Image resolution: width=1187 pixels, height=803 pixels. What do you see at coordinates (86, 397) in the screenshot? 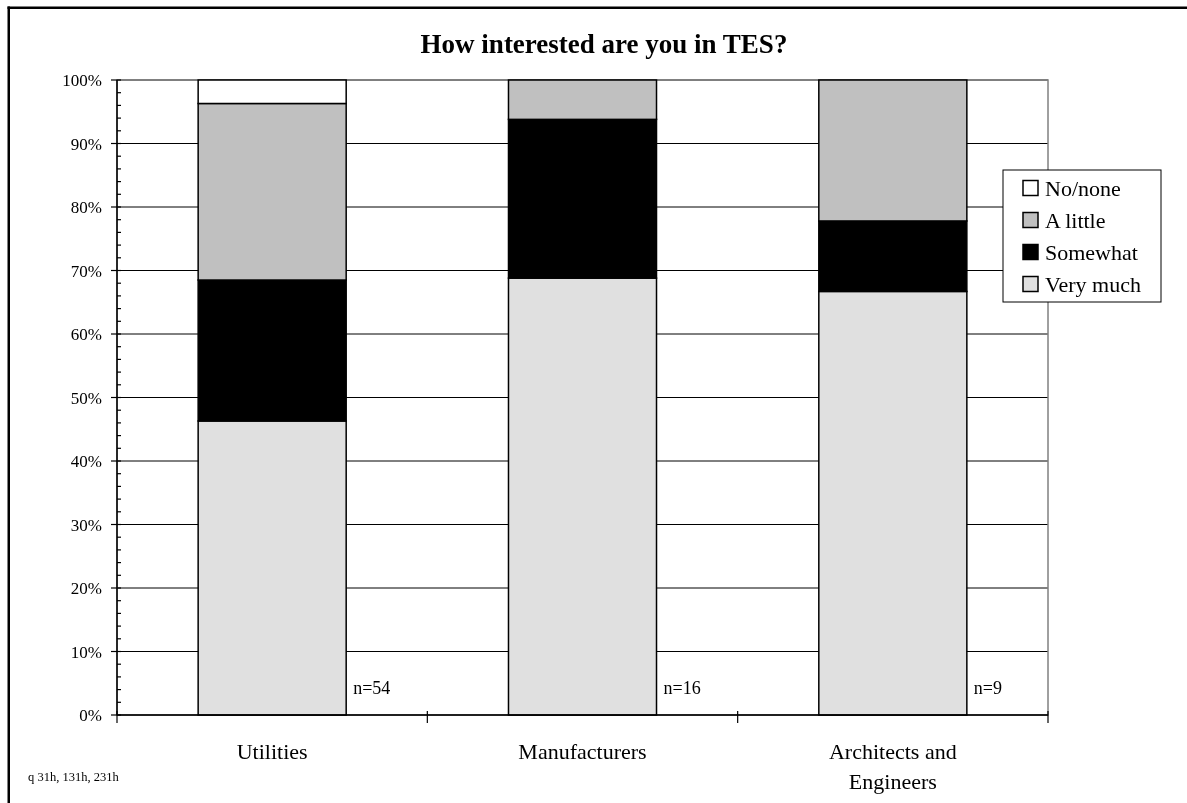
I see `y-tick-label: 50%` at bounding box center [86, 397].